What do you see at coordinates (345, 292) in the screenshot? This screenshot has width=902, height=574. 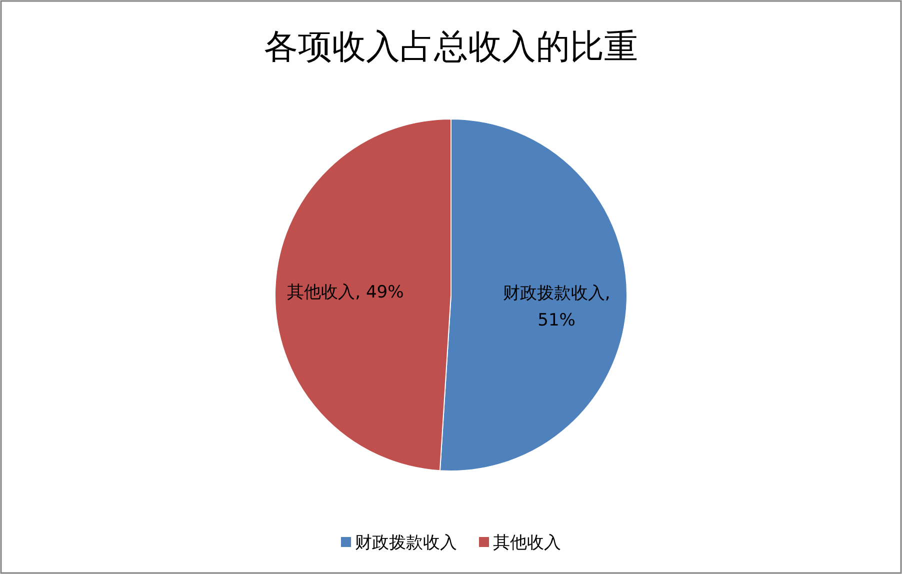 I see `data-label: 其他收入, 49%` at bounding box center [345, 292].